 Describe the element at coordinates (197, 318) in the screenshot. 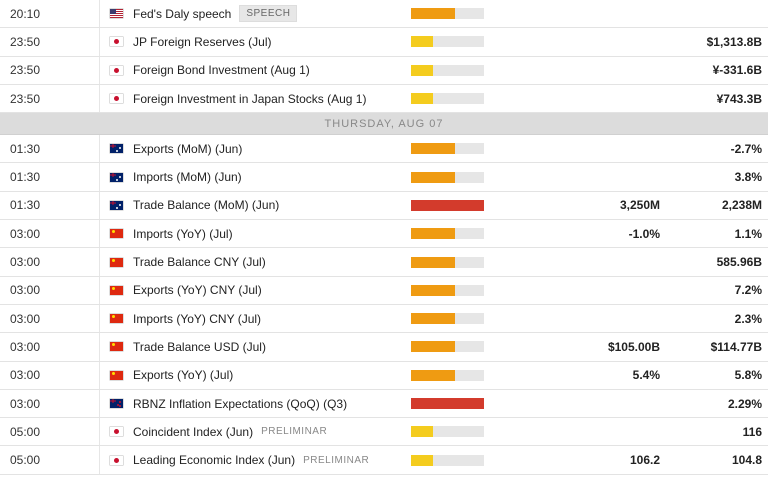

I see `event-title: Imports (YoY) CNY (Jul)` at that location.